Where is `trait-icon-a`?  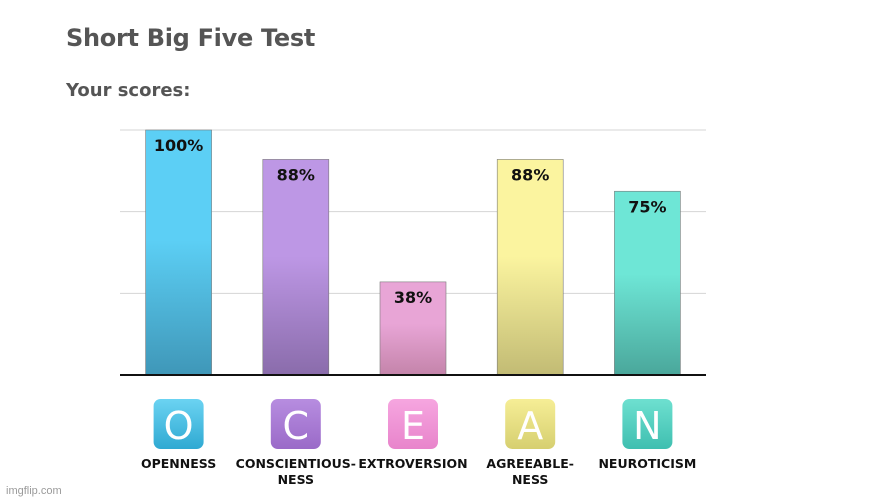 trait-icon-a is located at coordinates (530, 424).